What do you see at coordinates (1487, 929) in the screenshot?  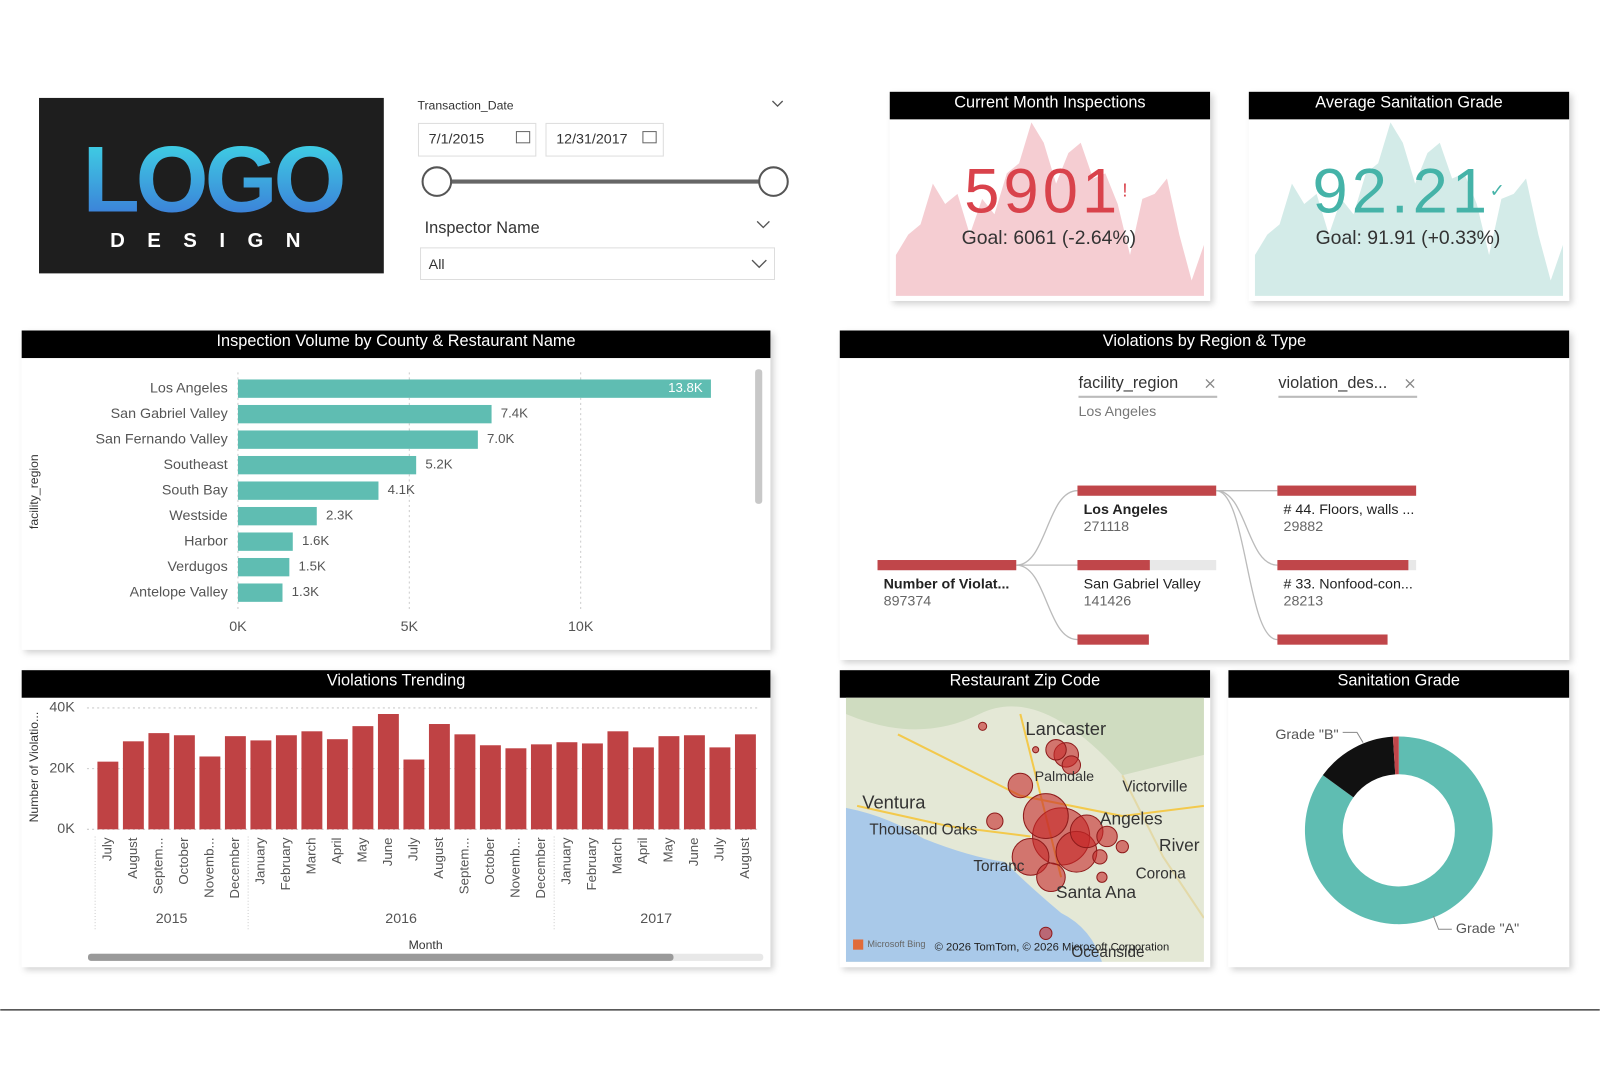 I see `slice-label: Grade "A"` at bounding box center [1487, 929].